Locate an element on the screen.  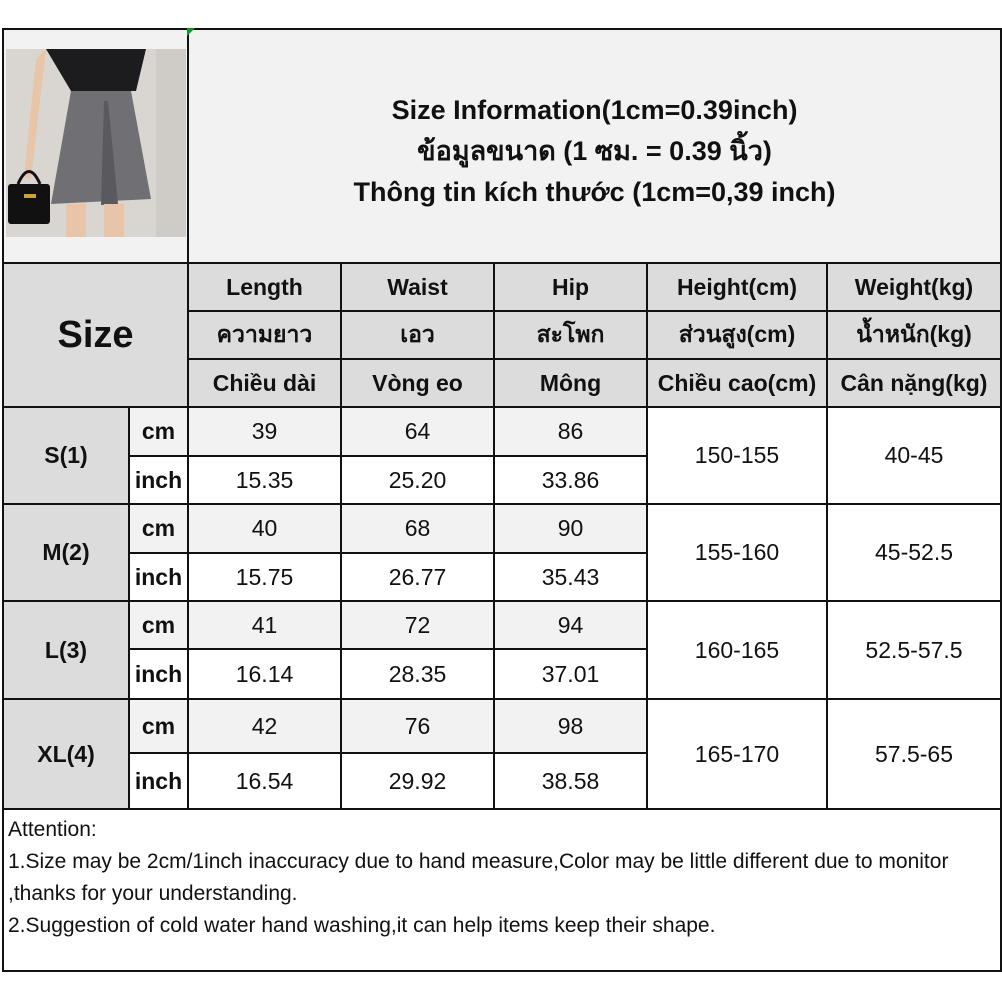
cm-value: 39 is located at coordinates (264, 431).